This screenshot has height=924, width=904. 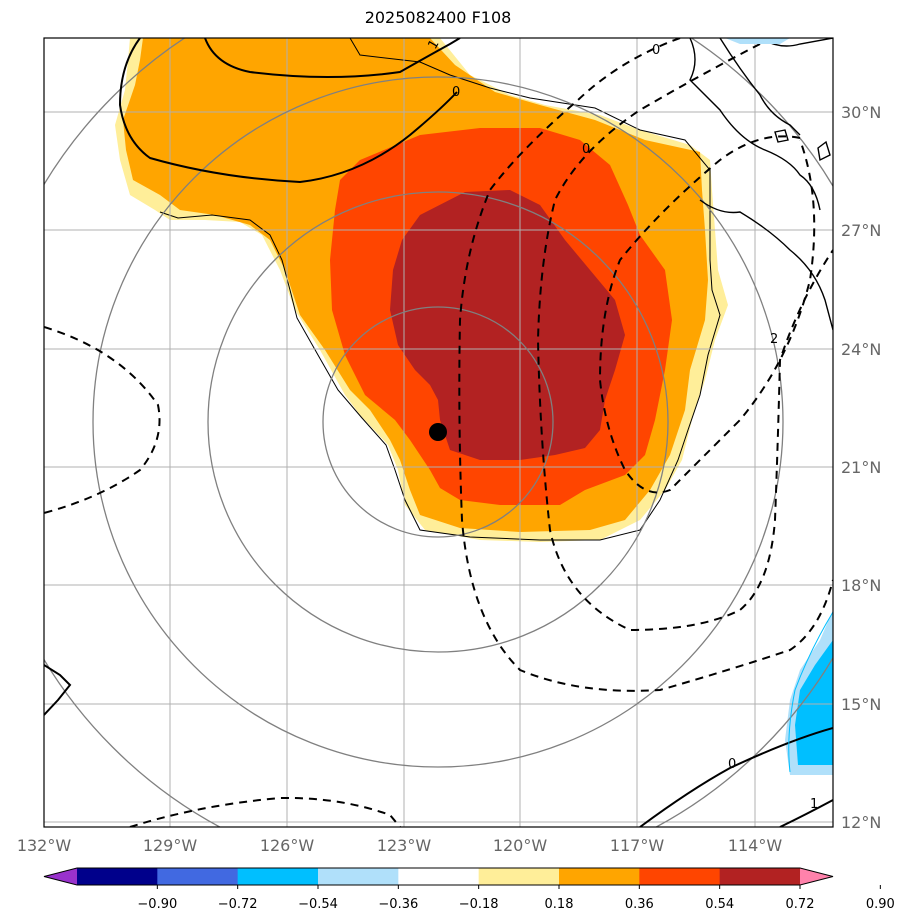 What do you see at coordinates (507, 325) in the screenshot?
I see `dark-red-fill` at bounding box center [507, 325].